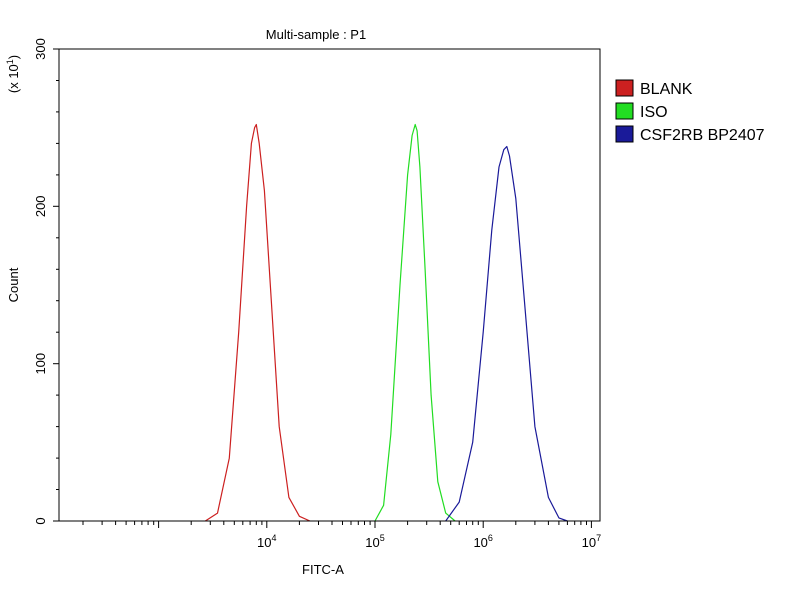  I want to click on x-axis-label: FITC-A, so click(323, 569).